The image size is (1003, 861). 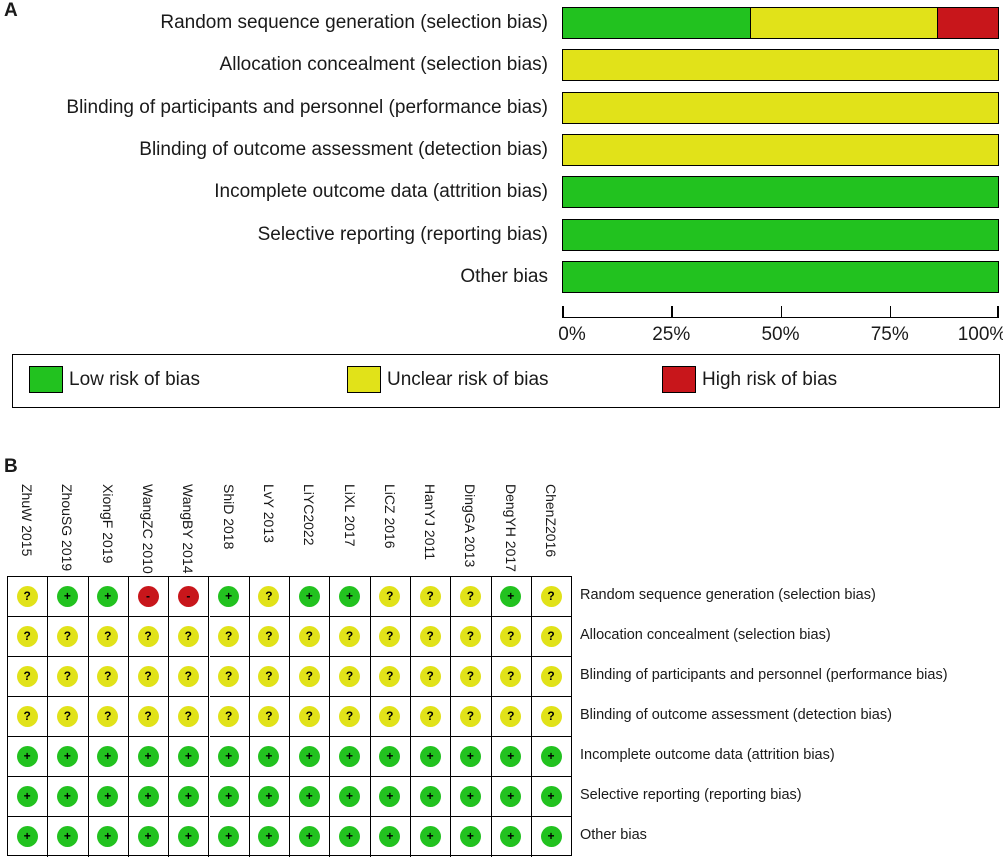 I want to click on study-label-lvy-2013: LvY 2013, so click(x=268, y=513).